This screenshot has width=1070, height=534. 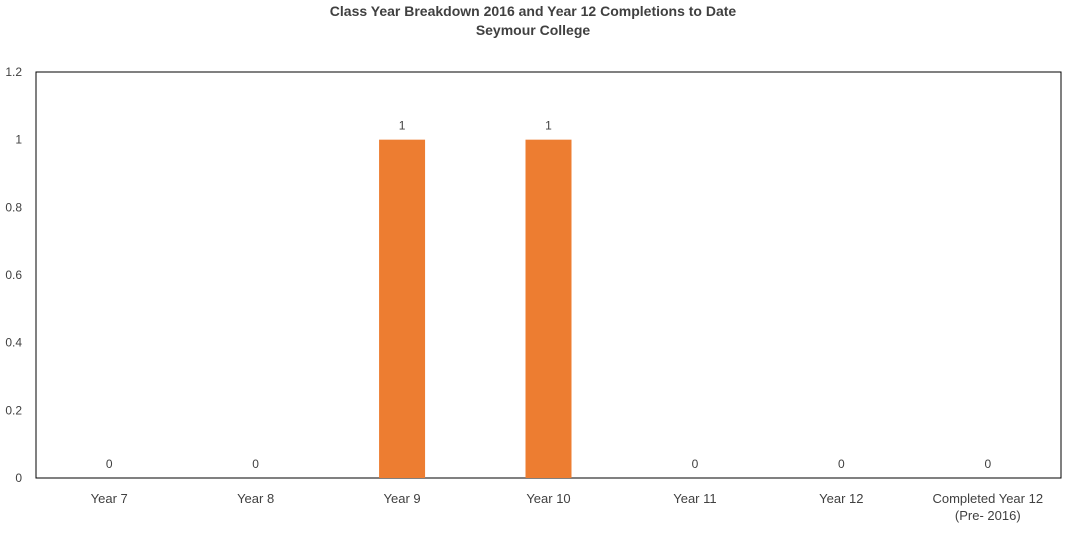 What do you see at coordinates (109, 498) in the screenshot?
I see `x-tick-label: Year 7` at bounding box center [109, 498].